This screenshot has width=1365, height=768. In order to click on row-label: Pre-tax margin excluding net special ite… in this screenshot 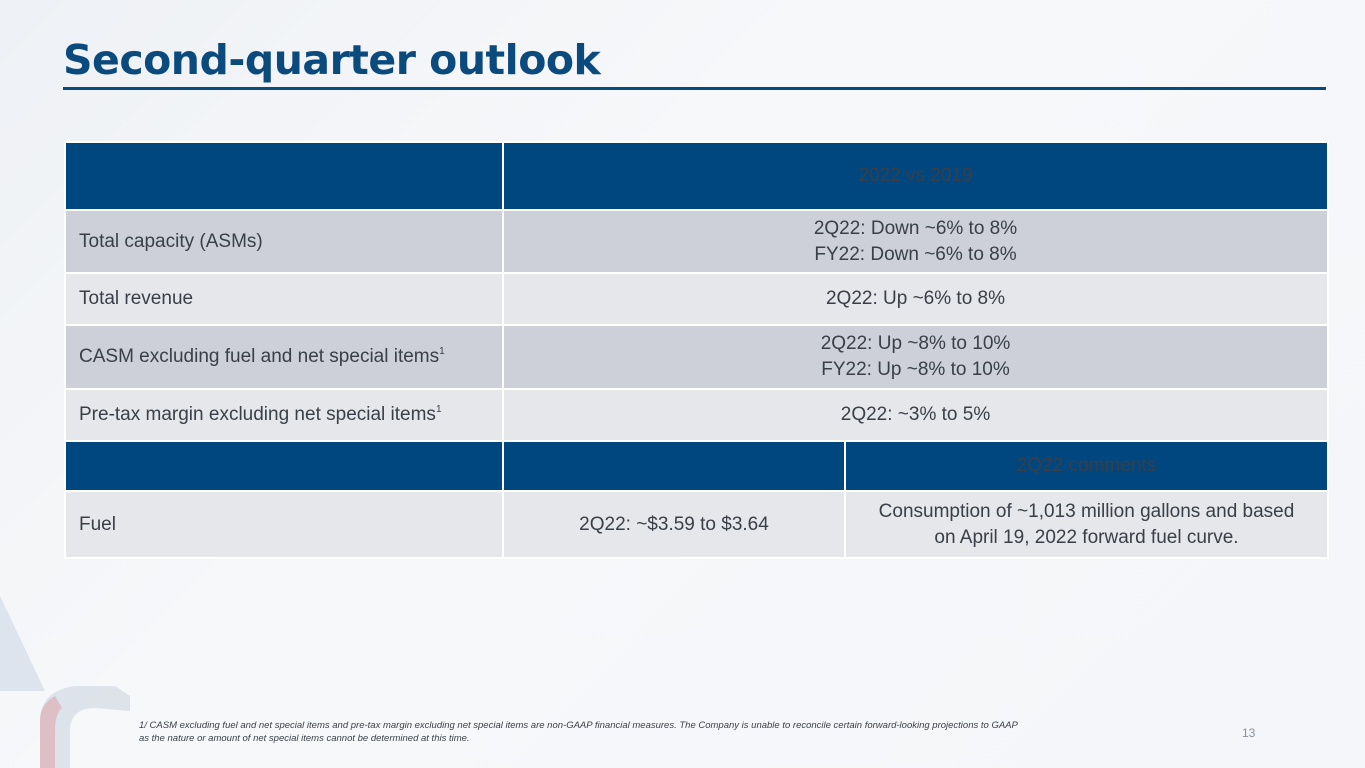, I will do `click(284, 415)`.